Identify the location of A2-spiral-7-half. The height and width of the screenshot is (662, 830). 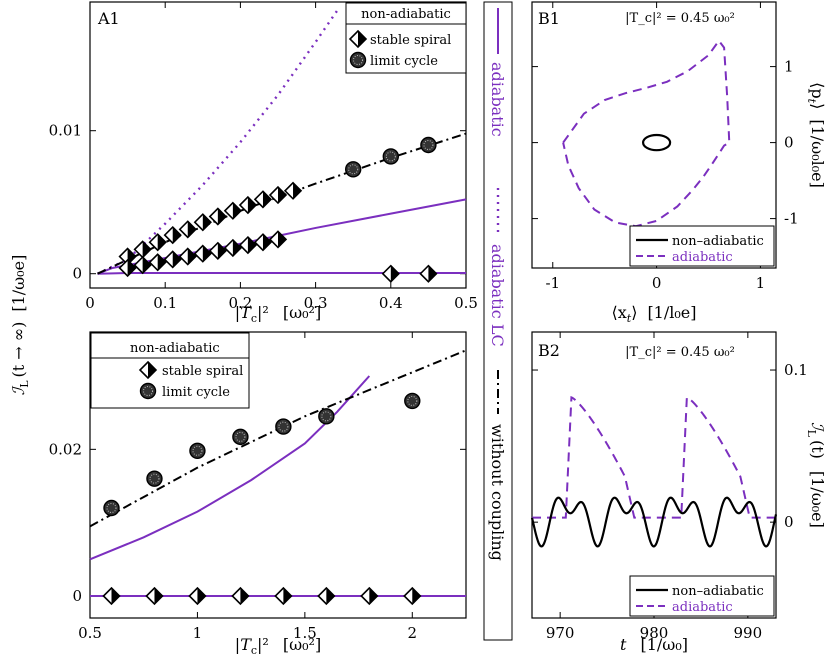
(416, 596).